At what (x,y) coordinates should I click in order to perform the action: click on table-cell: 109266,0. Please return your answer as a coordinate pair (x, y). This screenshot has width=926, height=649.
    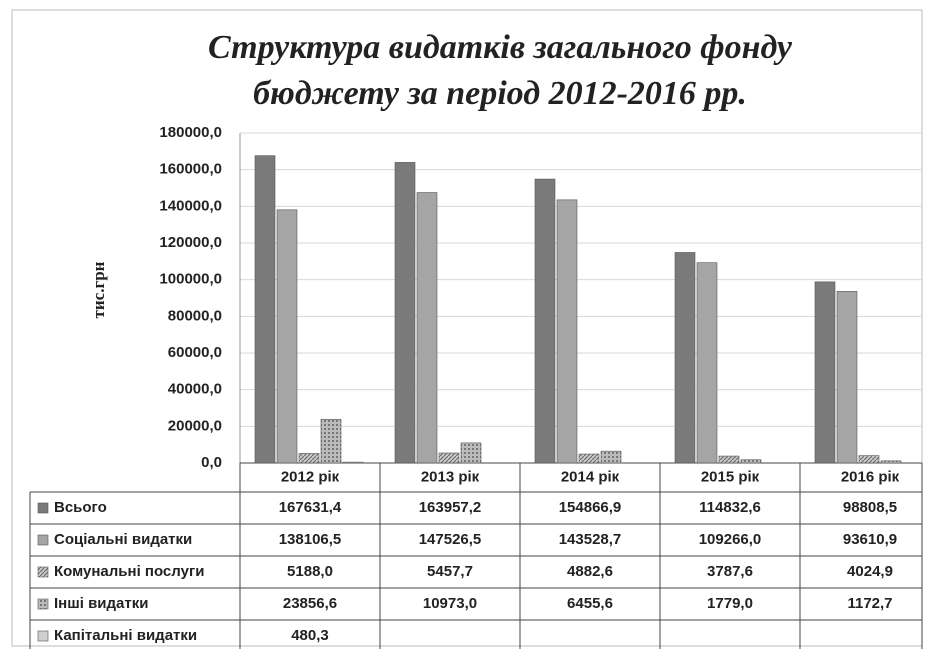
    Looking at the image, I should click on (730, 539).